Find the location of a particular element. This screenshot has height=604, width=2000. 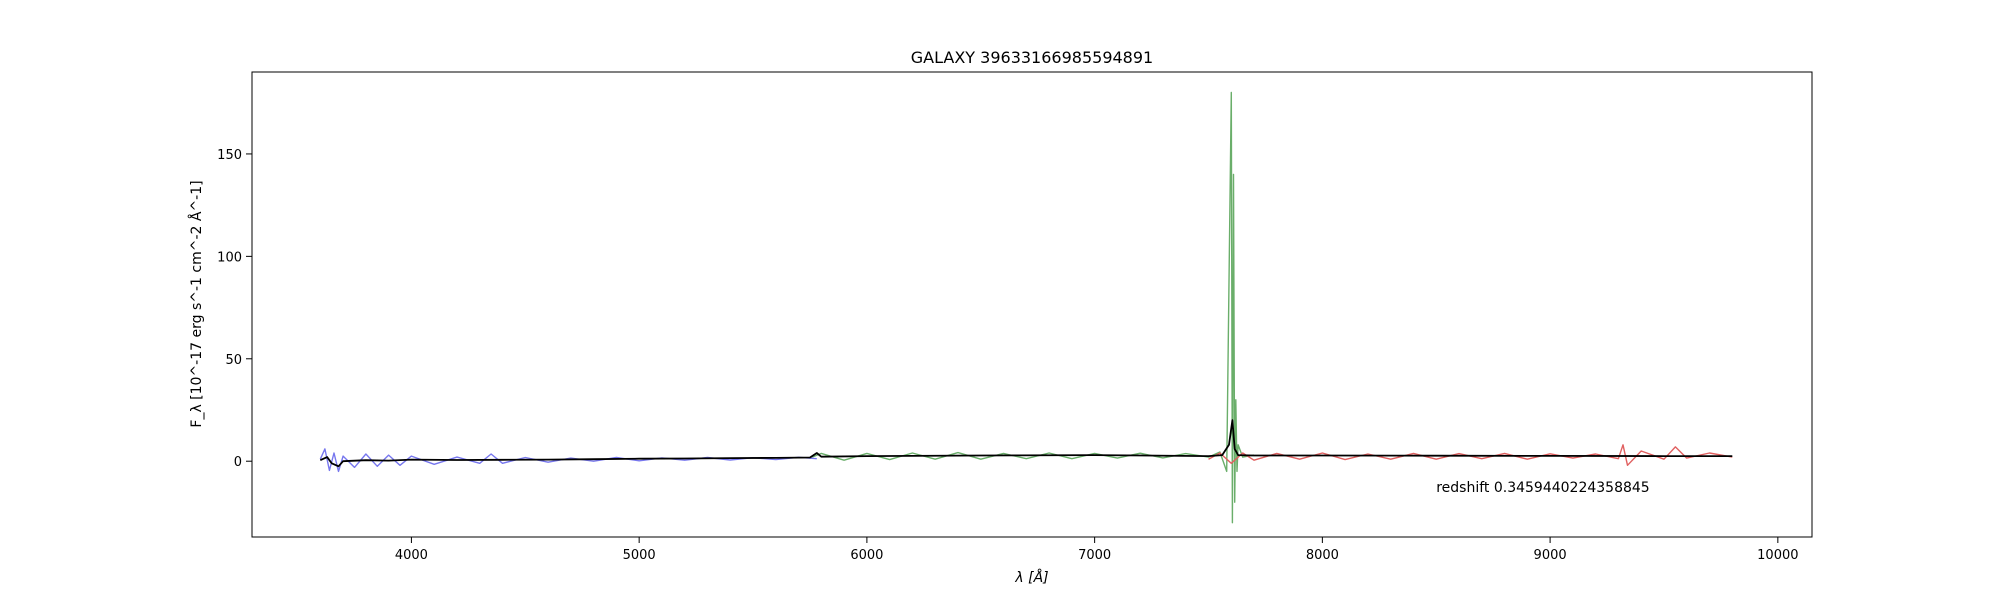

y-tick-label: 0 is located at coordinates (238, 462).